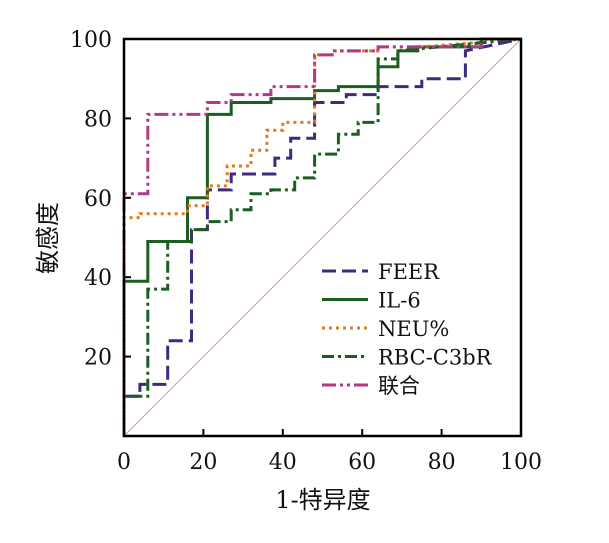 This screenshot has width=609, height=543. I want to click on x-axis-ticks: 0 20 40 60 80 100, so click(329, 452).